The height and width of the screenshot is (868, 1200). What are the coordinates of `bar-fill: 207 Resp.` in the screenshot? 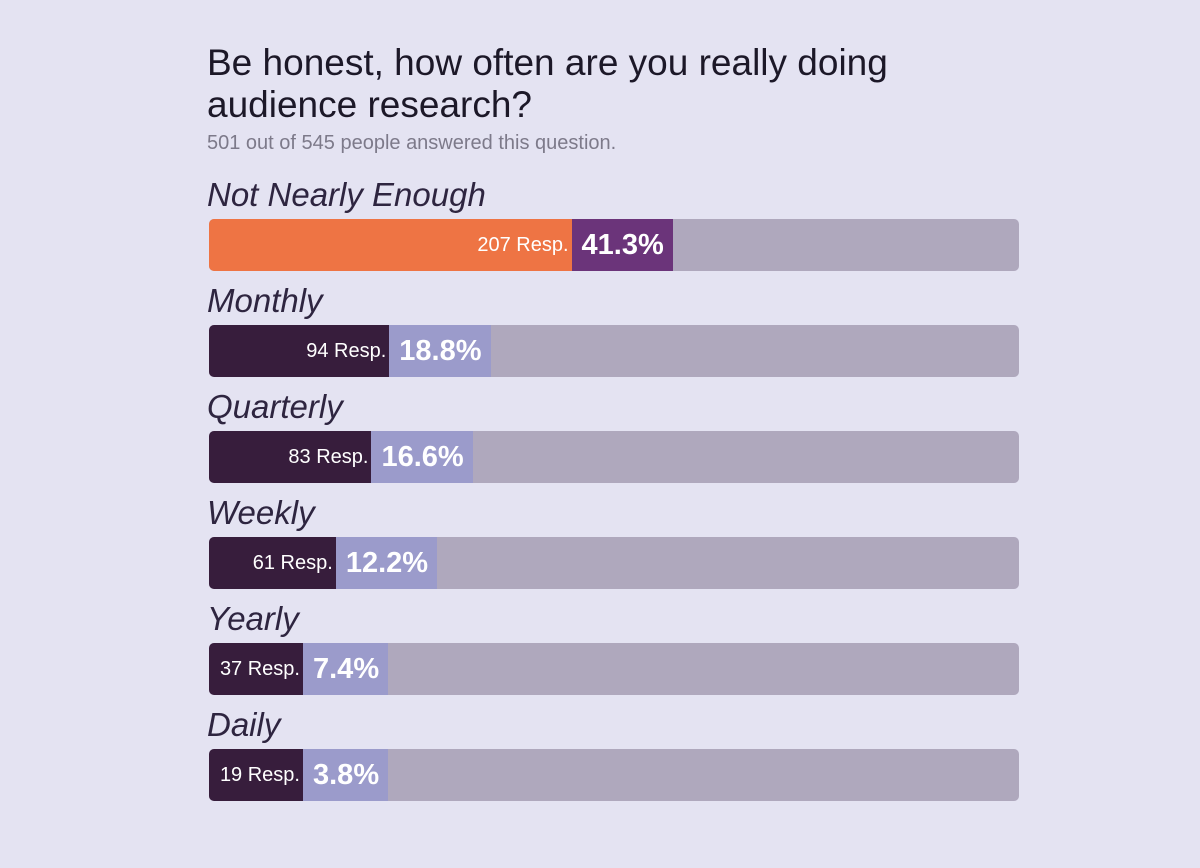 It's located at (390, 245).